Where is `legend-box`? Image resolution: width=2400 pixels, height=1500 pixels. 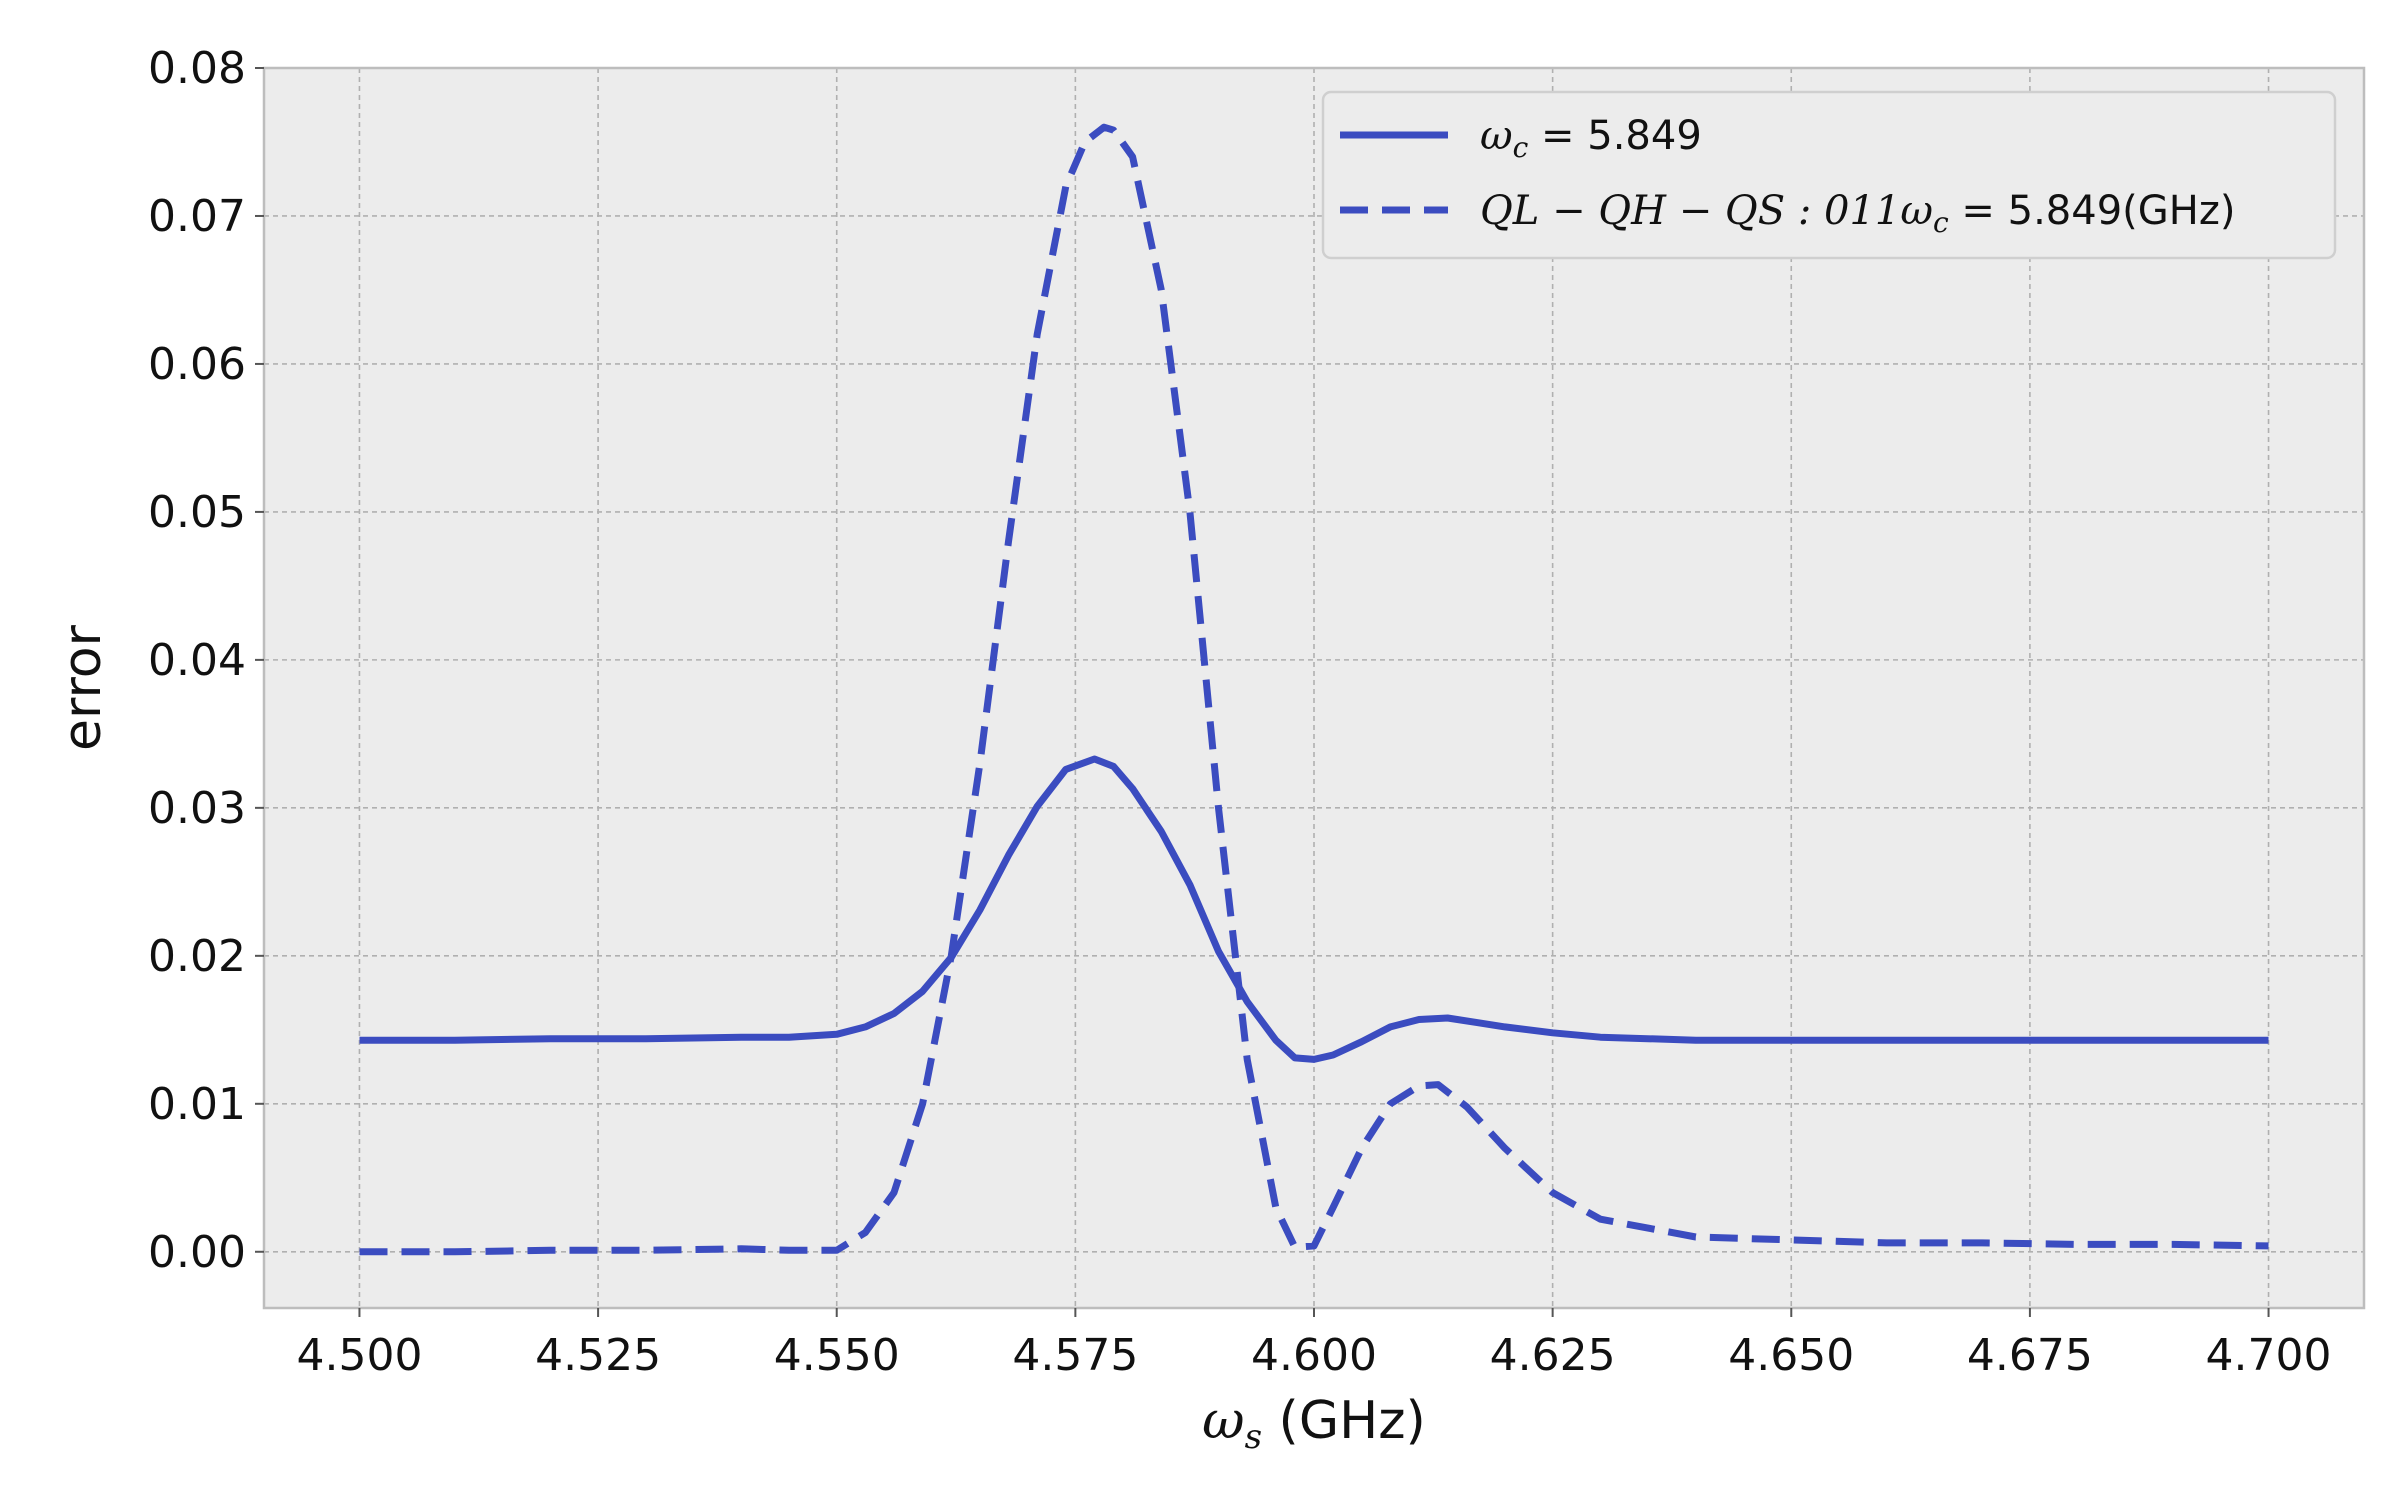 legend-box is located at coordinates (1829, 175).